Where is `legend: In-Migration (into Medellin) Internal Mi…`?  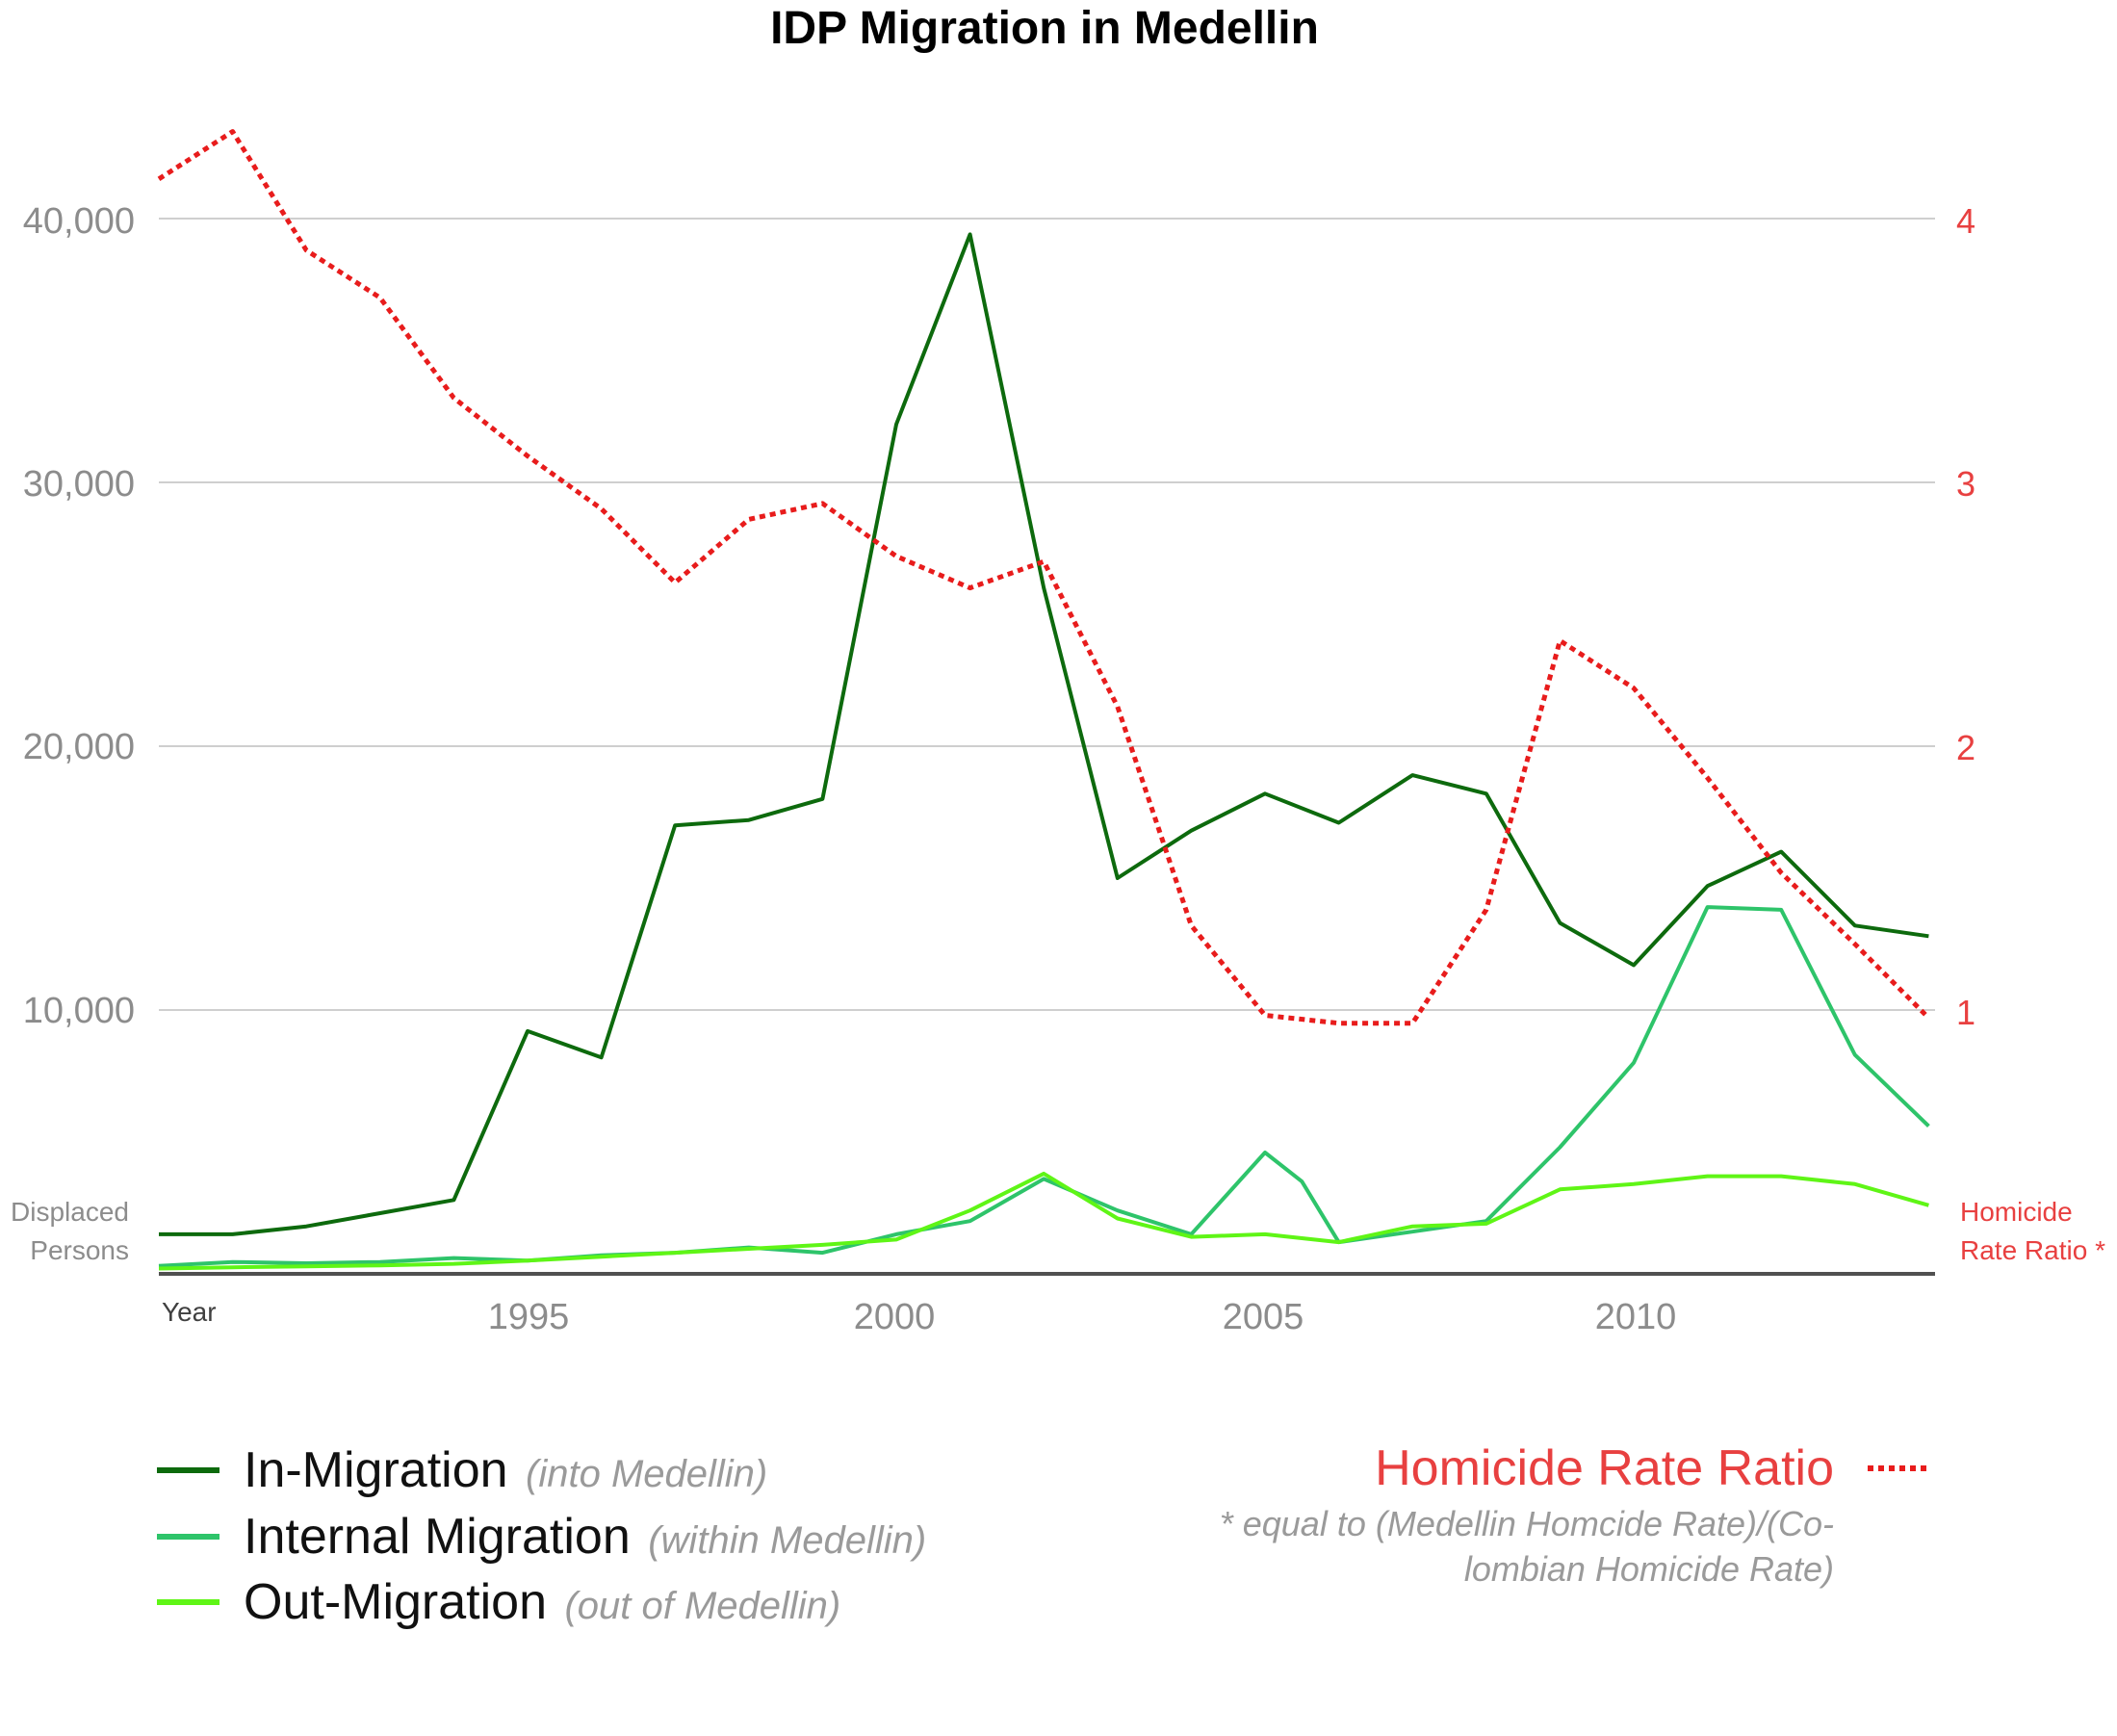 legend: In-Migration (into Medellin) Internal Mi… is located at coordinates (1044, 1535).